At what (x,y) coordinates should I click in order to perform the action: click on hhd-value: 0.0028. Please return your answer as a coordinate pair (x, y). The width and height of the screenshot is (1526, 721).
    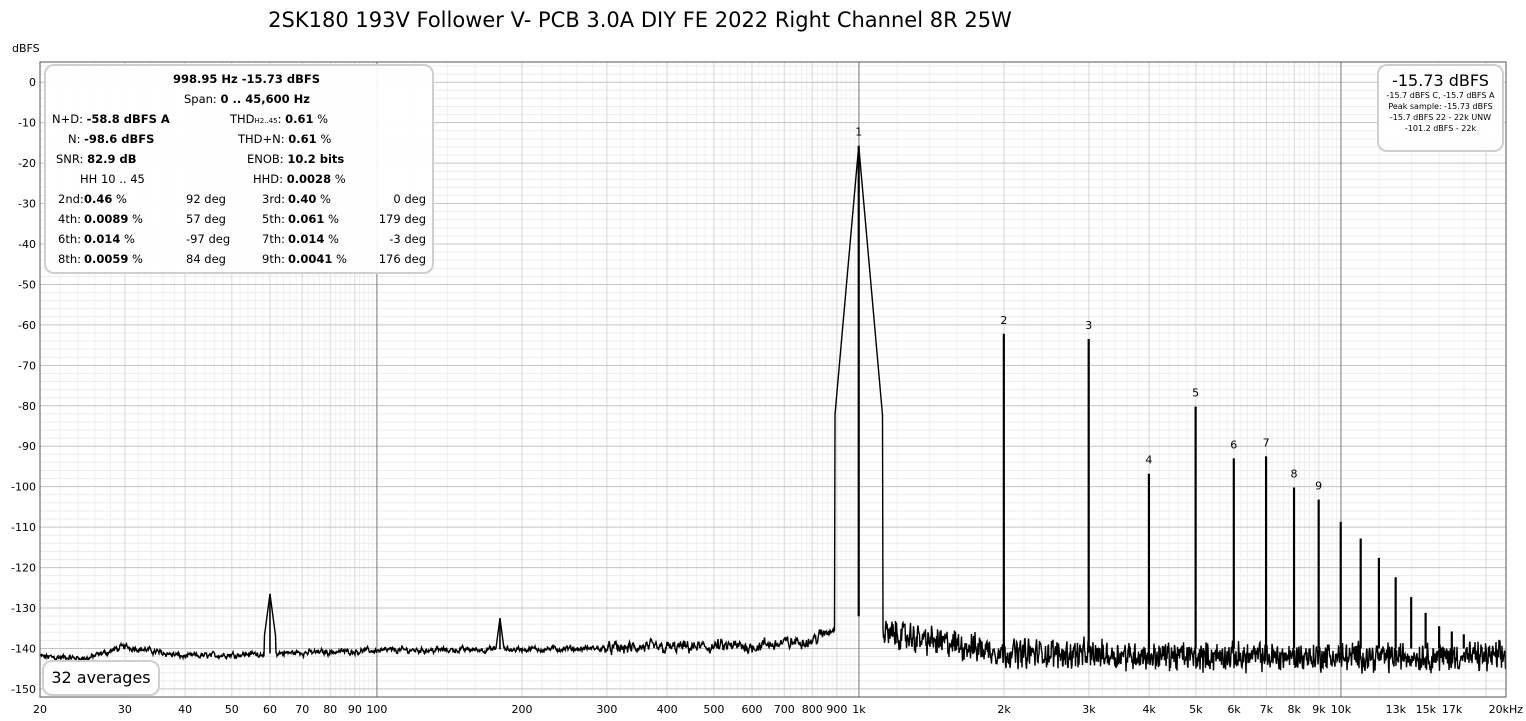
    Looking at the image, I should click on (309, 179).